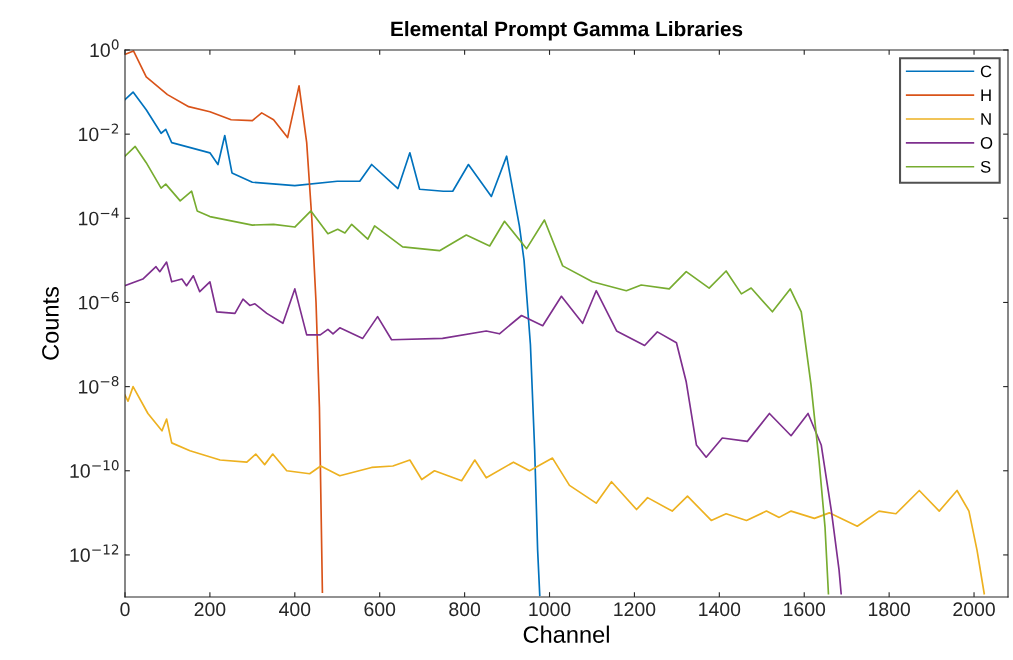 Image resolution: width=1013 pixels, height=660 pixels. Describe the element at coordinates (805, 609) in the screenshot. I see `x-tick-label: 1600` at that location.